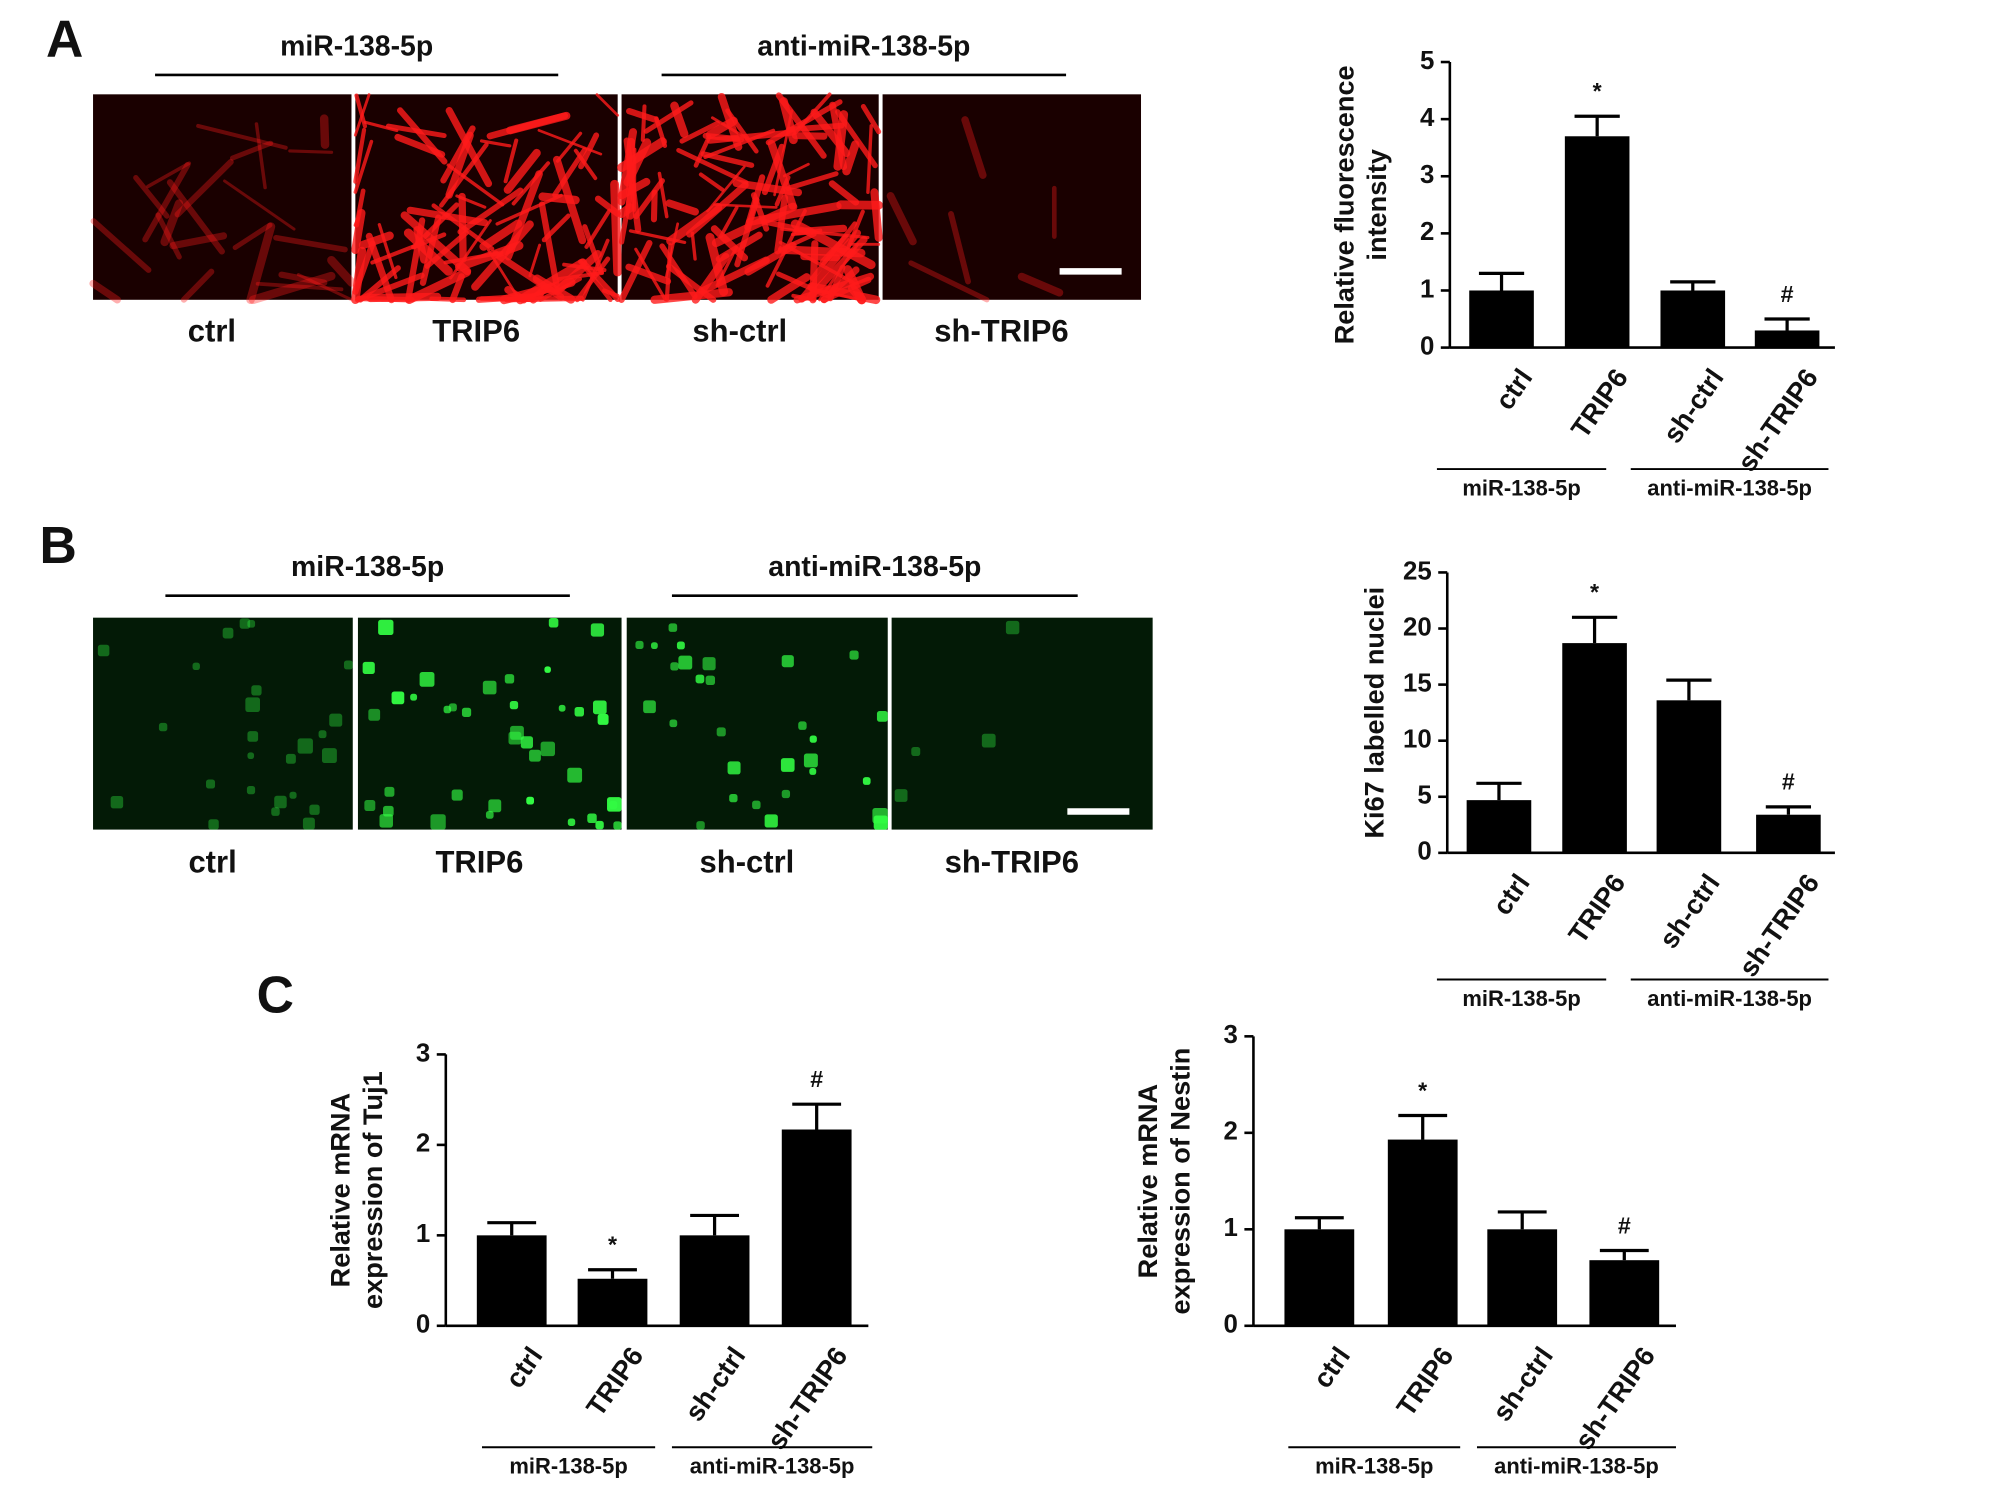 The width and height of the screenshot is (2008, 1498). I want to click on x-tick-label: ctrl, so click(1332, 1367).